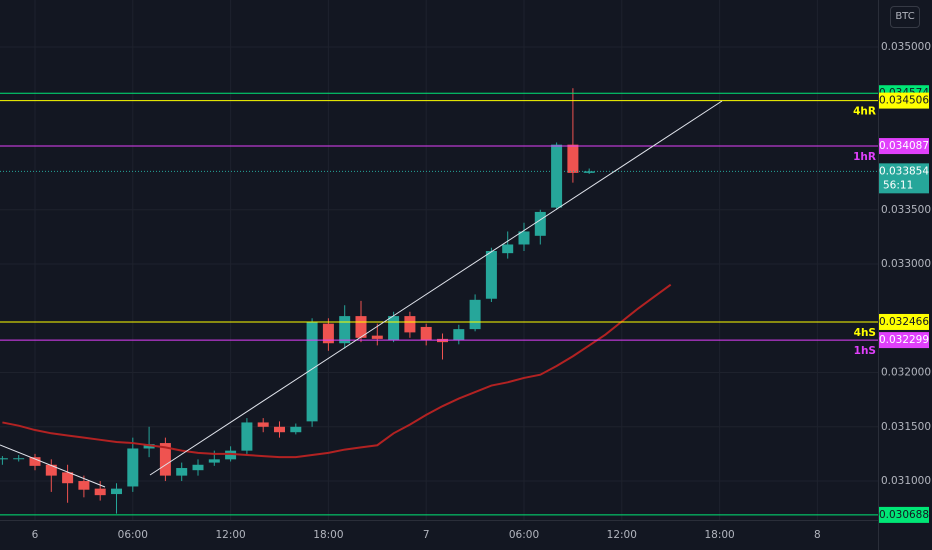 The image size is (932, 550). I want to click on y-tick-label: 0.033500, so click(906, 210).